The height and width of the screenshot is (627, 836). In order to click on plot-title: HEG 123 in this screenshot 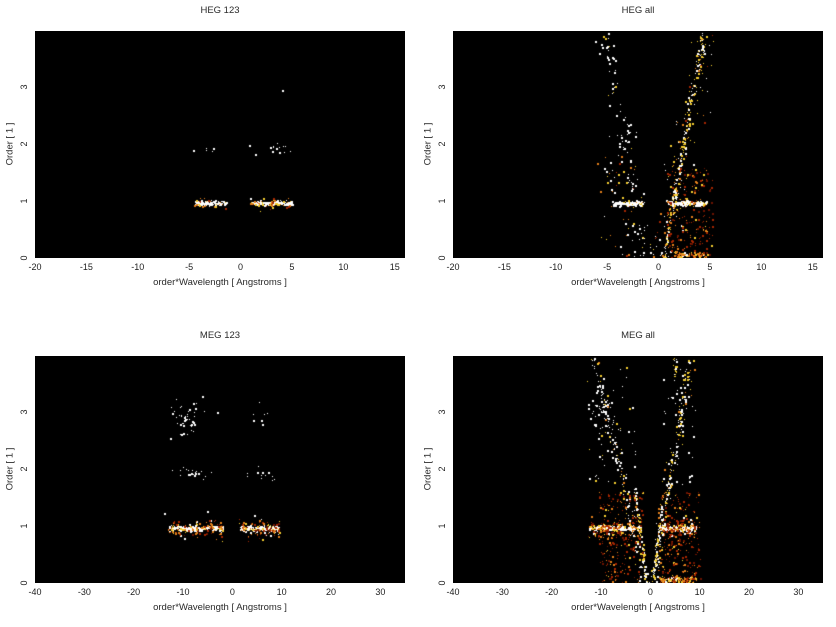, I will do `click(220, 10)`.